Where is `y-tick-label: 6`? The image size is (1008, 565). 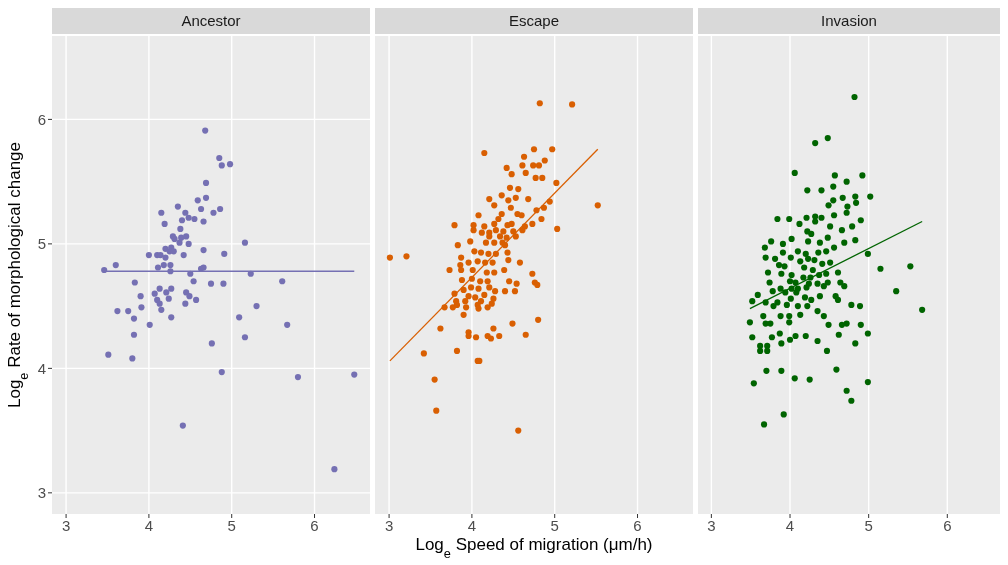 y-tick-label: 6 is located at coordinates (41, 119).